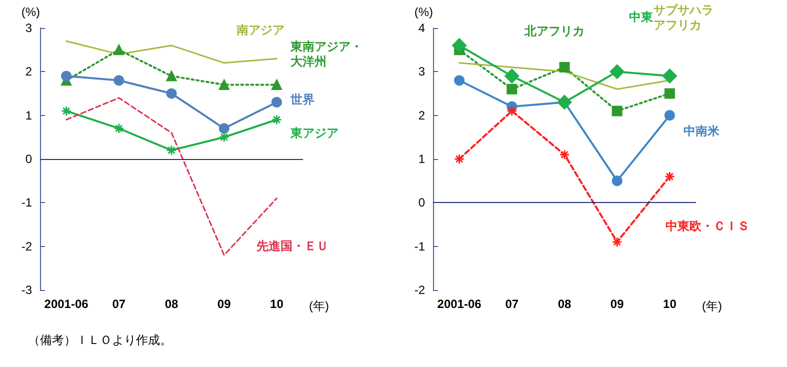 Image resolution: width=787 pixels, height=367 pixels. Describe the element at coordinates (100, 340) in the screenshot. I see `text: （備考）ＩＬＯより作成。` at that location.